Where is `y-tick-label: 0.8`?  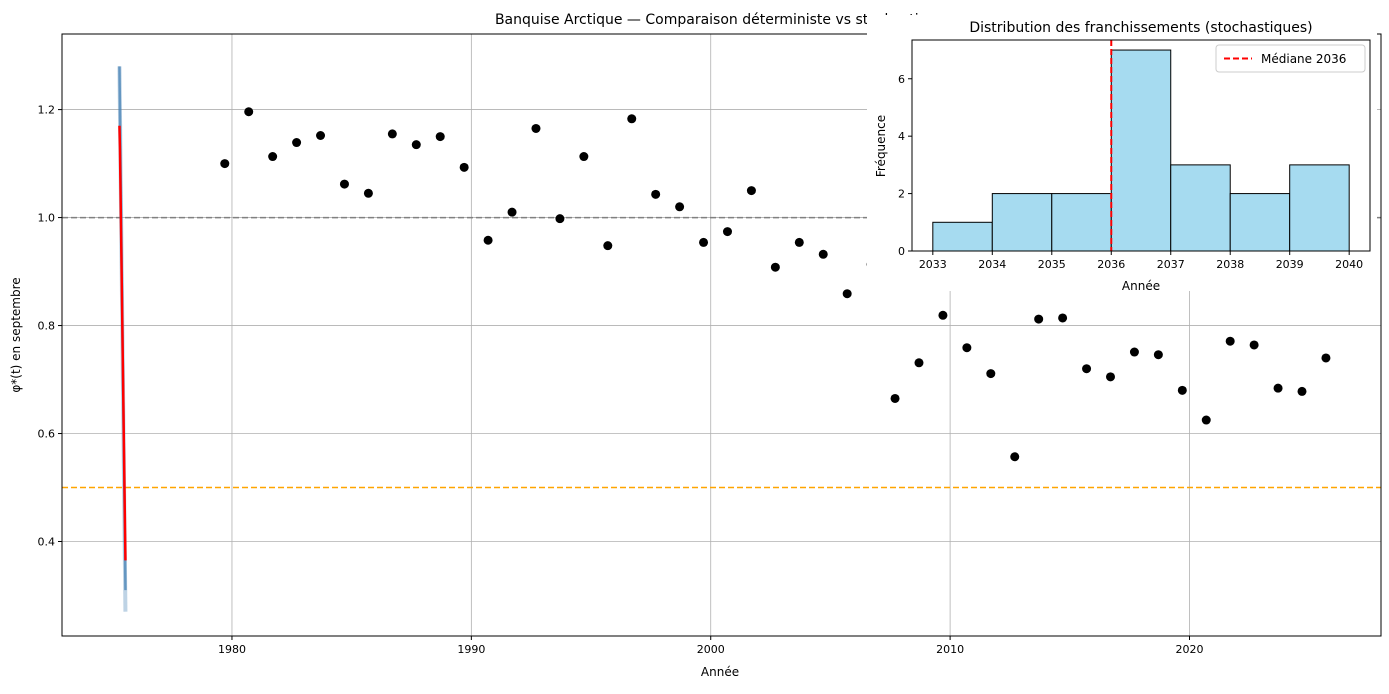 y-tick-label: 0.8 is located at coordinates (47, 326).